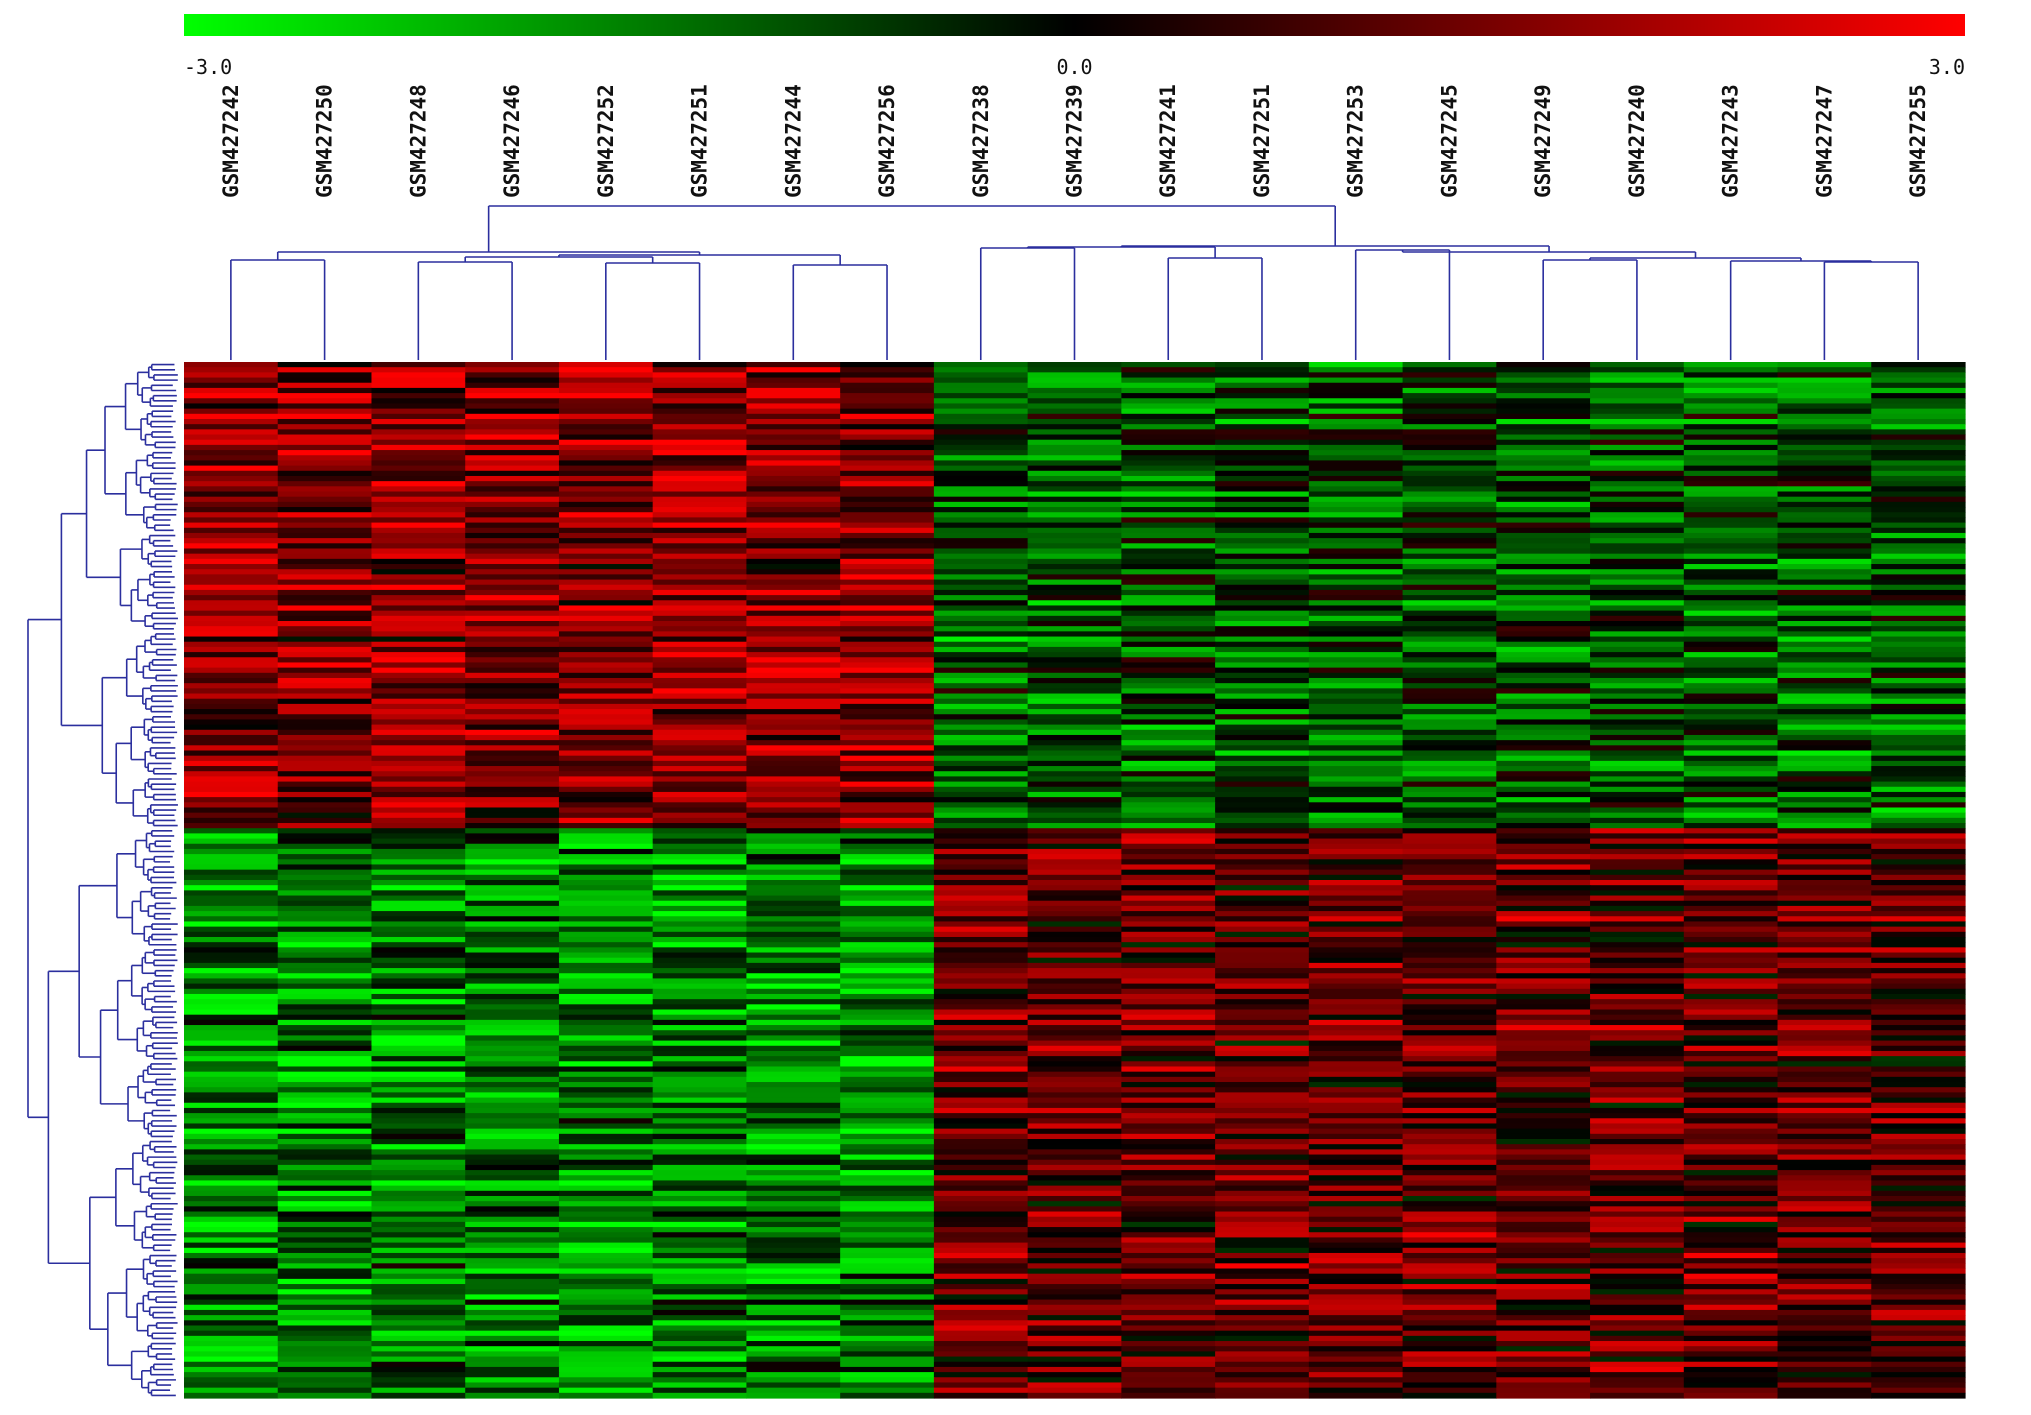 This screenshot has width=2031, height=1415. I want to click on color-scale-label: -3.0, so click(208, 67).